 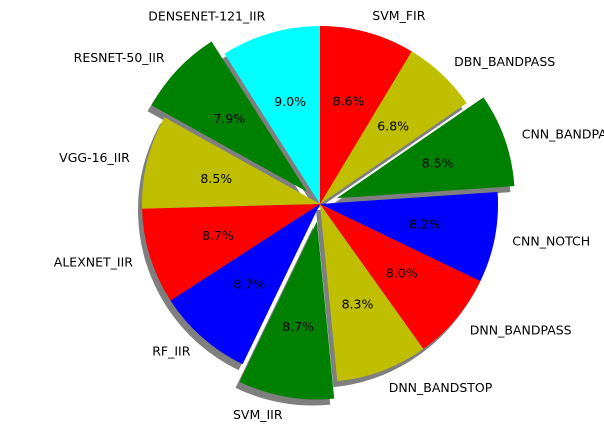 I want to click on pct-label-dnn-bandstop: 8.3%, so click(x=358, y=304).